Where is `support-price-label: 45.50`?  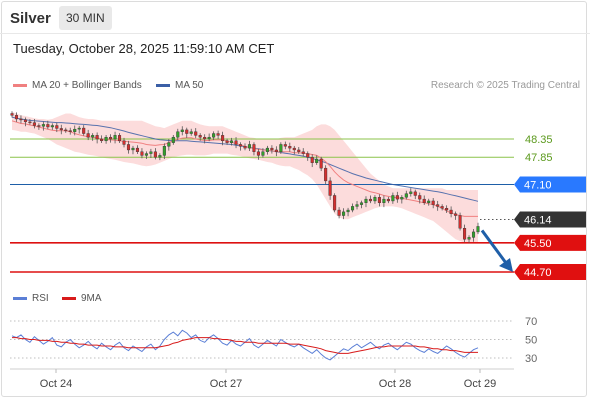
support-price-label: 45.50 is located at coordinates (538, 244).